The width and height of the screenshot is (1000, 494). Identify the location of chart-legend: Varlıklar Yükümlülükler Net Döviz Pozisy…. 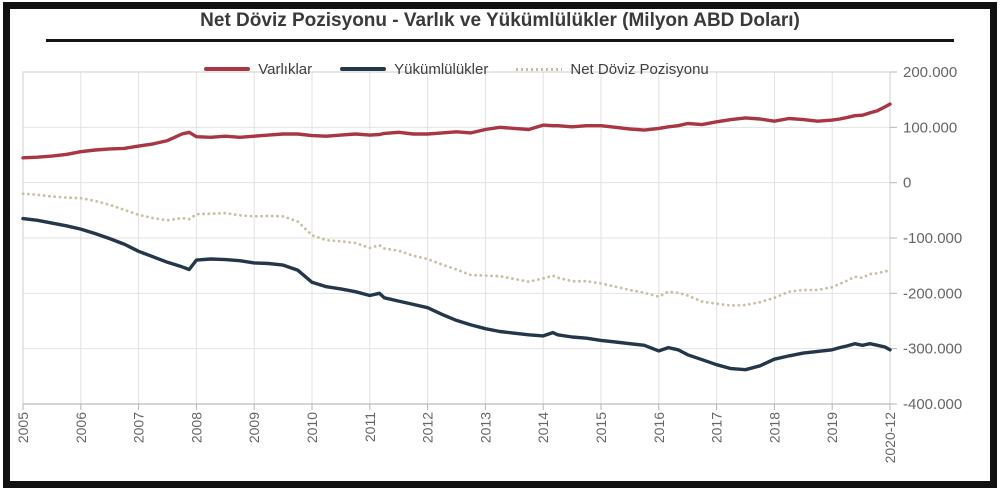
(456, 69).